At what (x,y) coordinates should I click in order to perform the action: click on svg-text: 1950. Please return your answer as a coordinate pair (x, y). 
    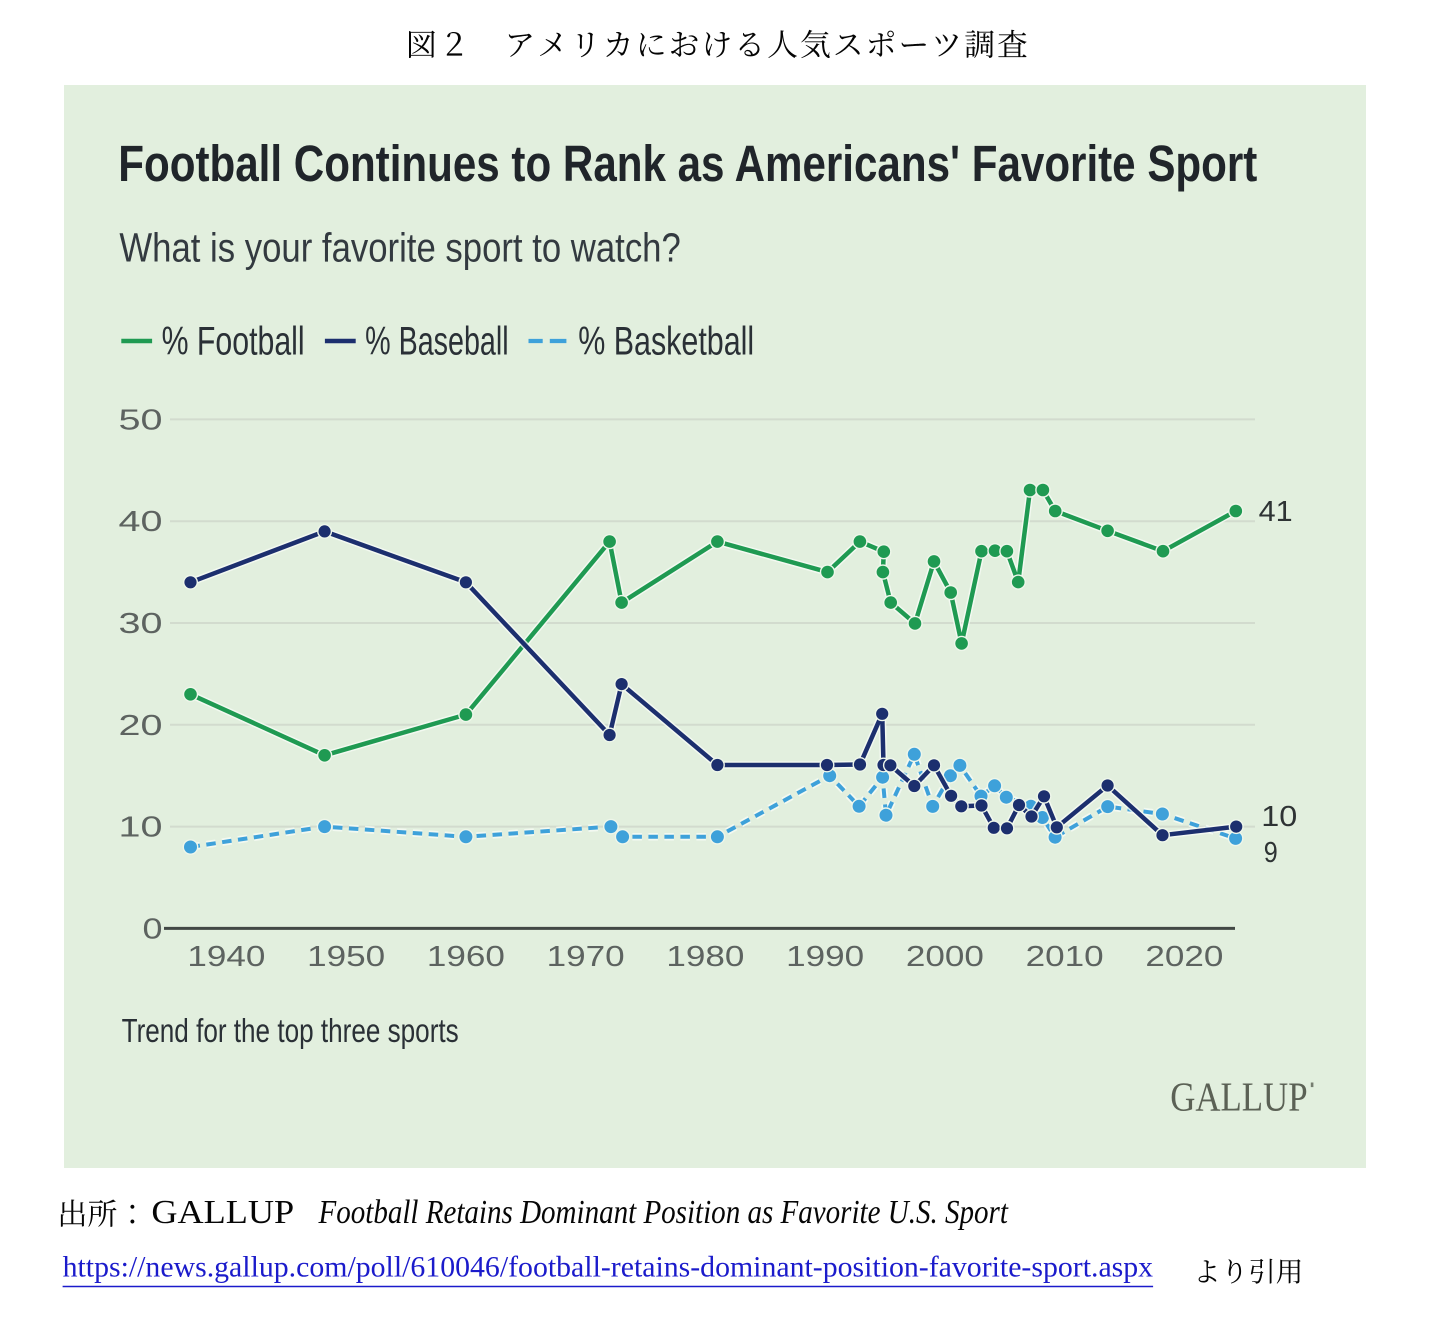
    Looking at the image, I should click on (346, 957).